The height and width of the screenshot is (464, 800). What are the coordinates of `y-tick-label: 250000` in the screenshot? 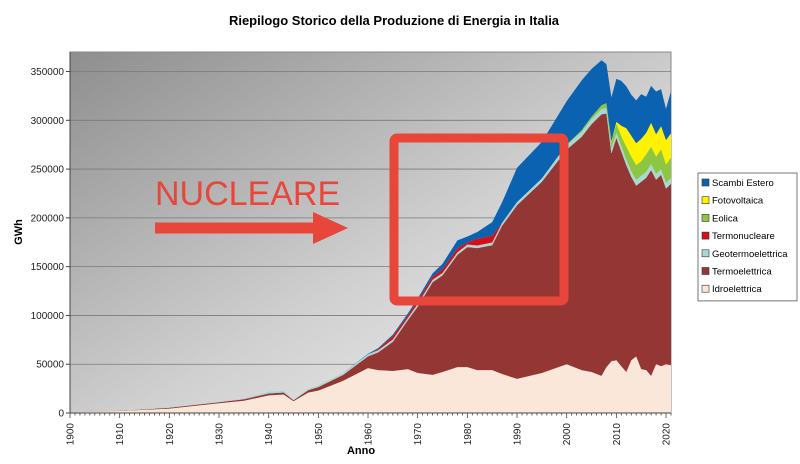 It's located at (48, 170).